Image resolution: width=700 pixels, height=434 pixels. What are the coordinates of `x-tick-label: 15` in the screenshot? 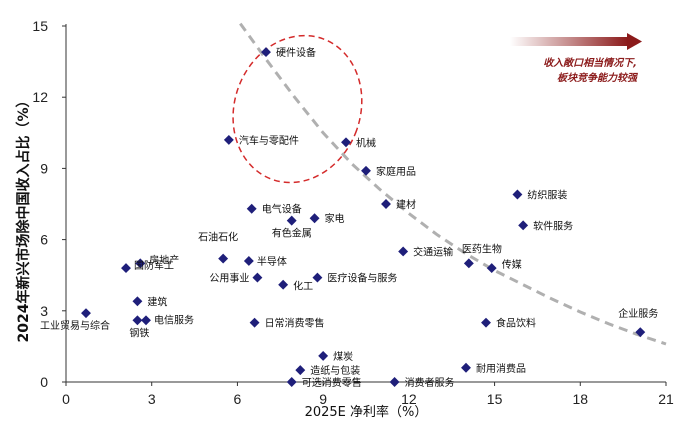 It's located at (495, 399).